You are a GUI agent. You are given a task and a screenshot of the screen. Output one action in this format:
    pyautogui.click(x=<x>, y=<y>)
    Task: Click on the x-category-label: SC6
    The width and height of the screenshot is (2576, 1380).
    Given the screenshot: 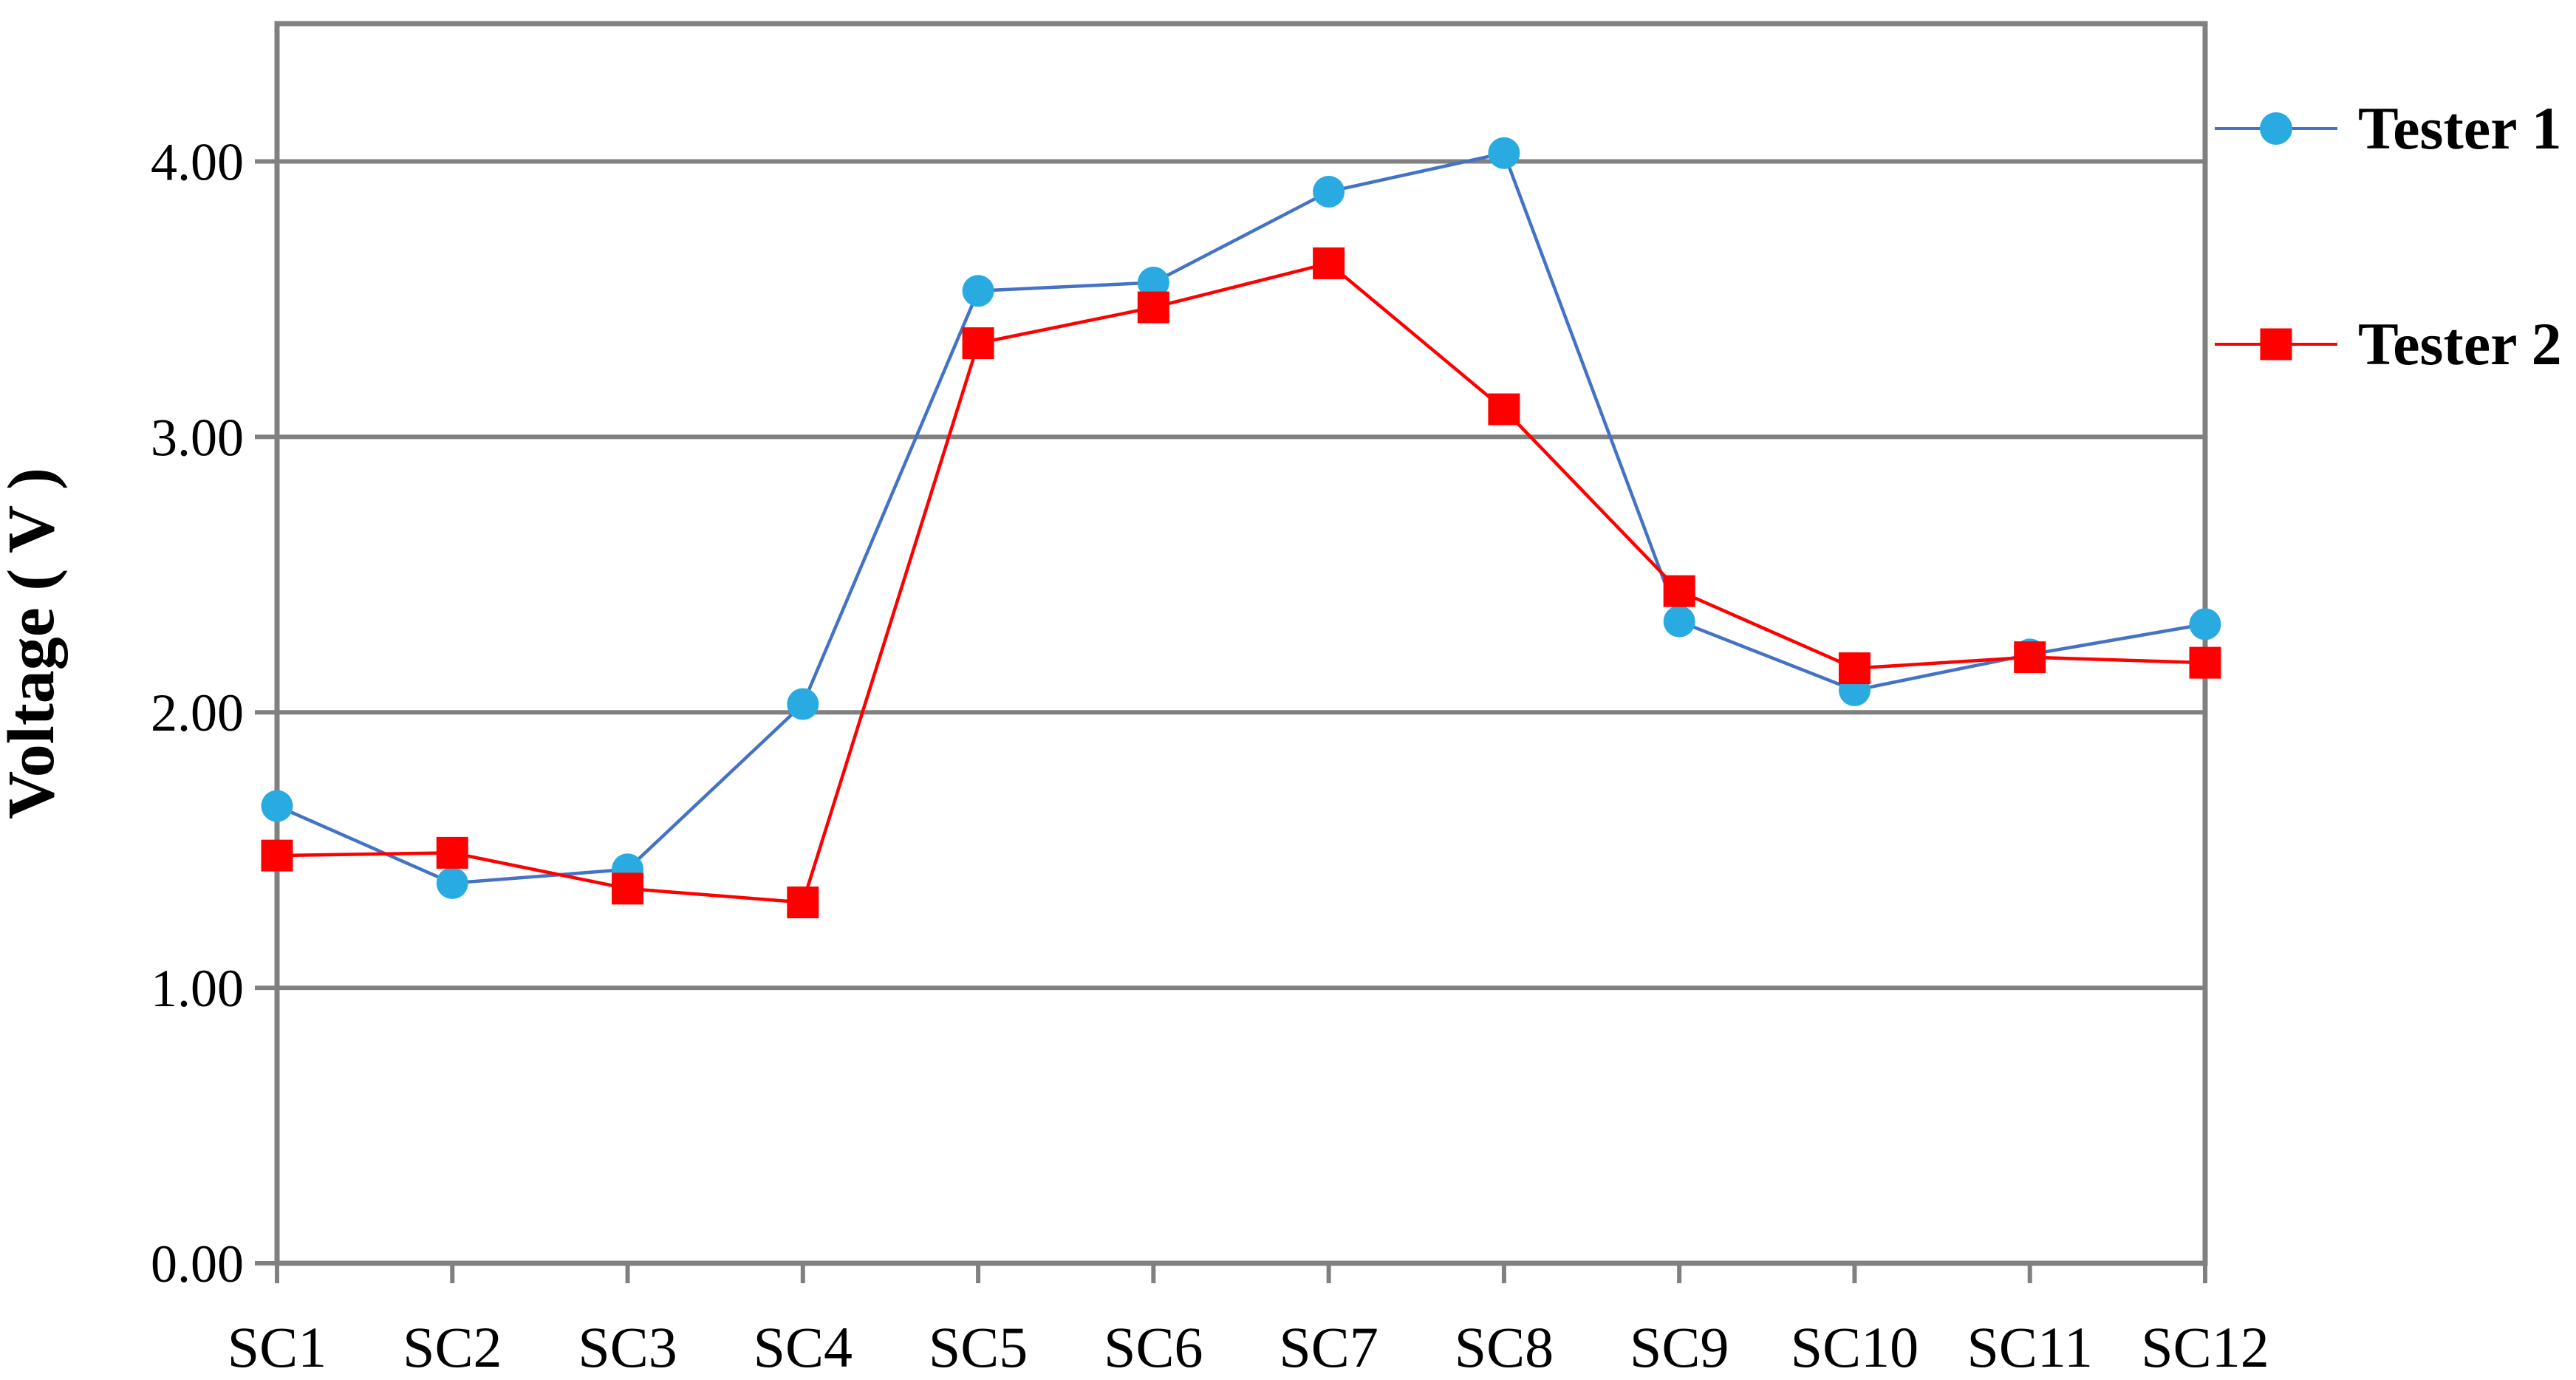 What is the action you would take?
    pyautogui.click(x=1153, y=1347)
    